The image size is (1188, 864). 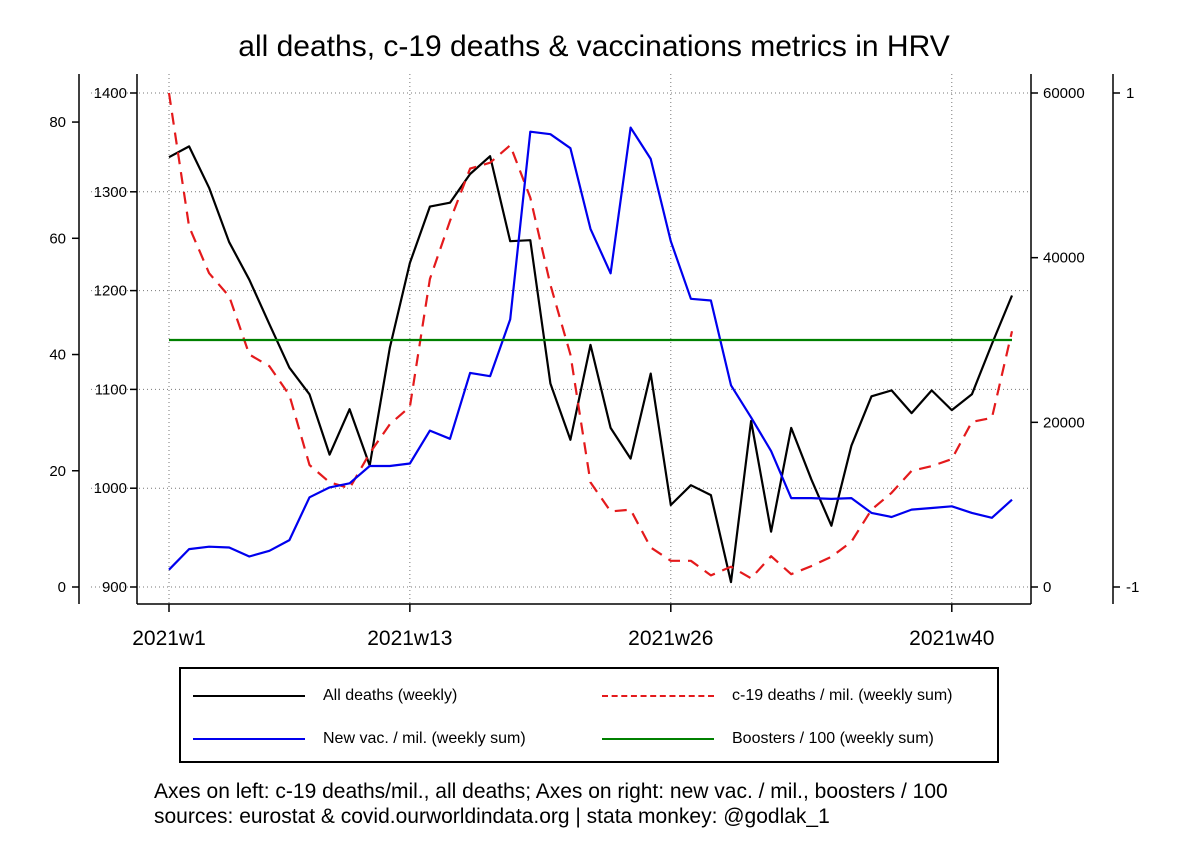 What do you see at coordinates (1064, 258) in the screenshot?
I see `right-inner-tick-label: 40000` at bounding box center [1064, 258].